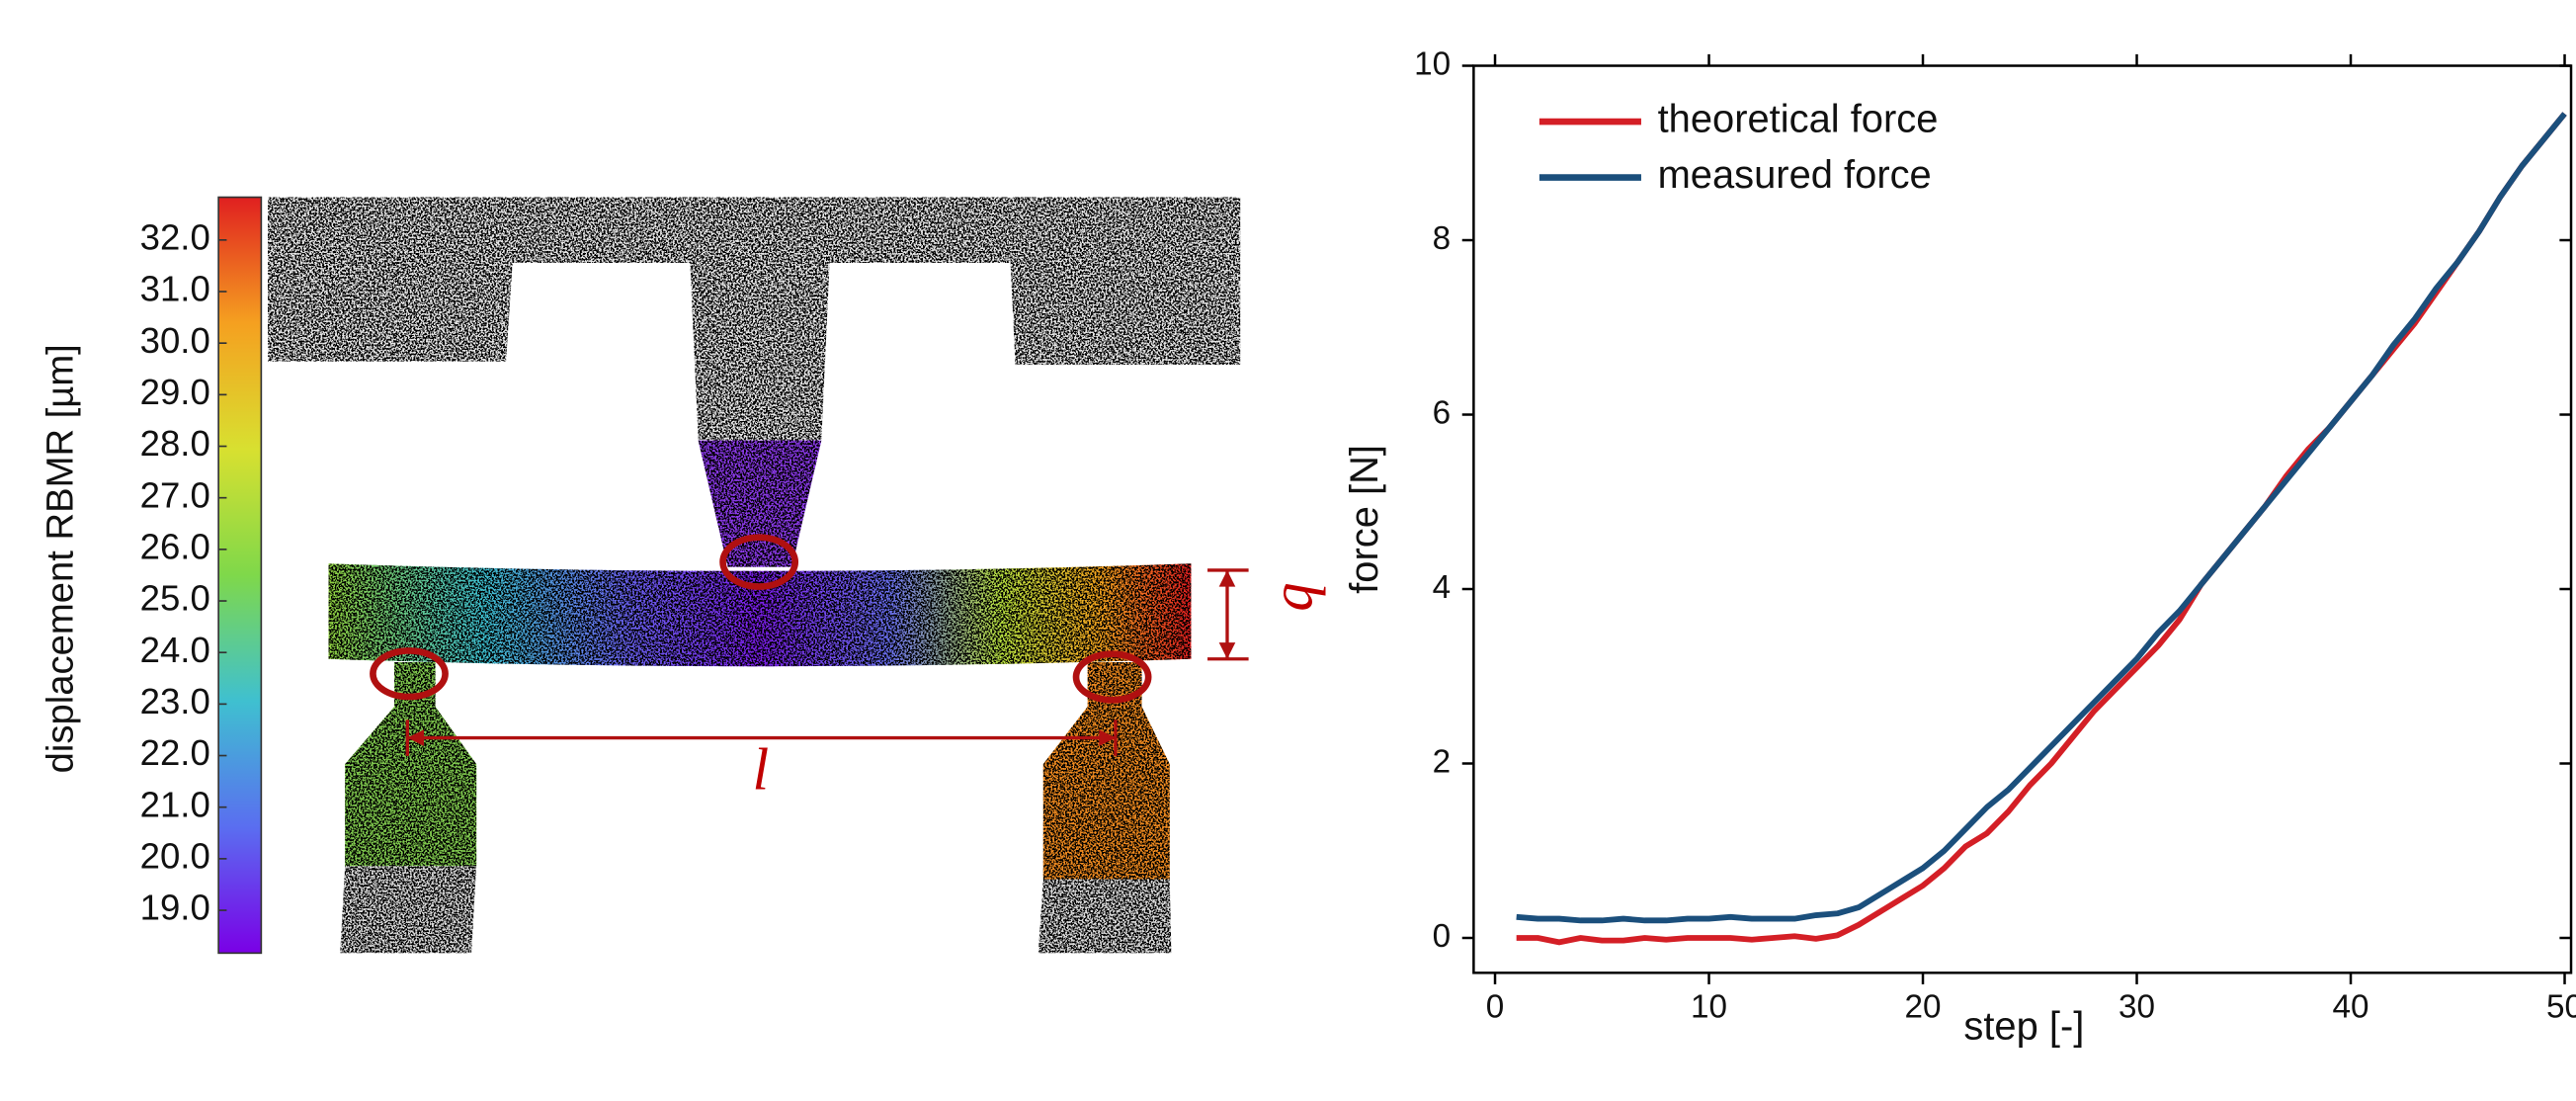 The image size is (2576, 1101). What do you see at coordinates (175, 547) in the screenshot?
I see `colorbar-tick-label: 26.0` at bounding box center [175, 547].